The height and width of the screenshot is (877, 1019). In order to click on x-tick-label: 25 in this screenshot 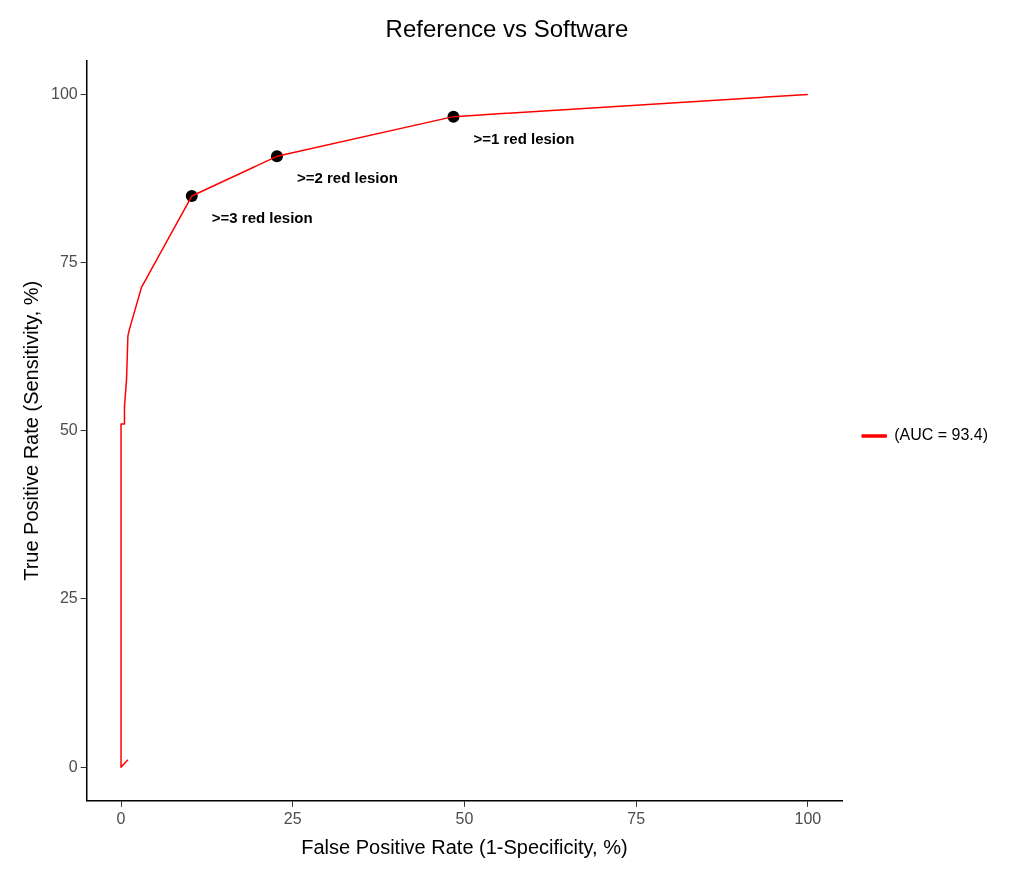, I will do `click(292, 818)`.